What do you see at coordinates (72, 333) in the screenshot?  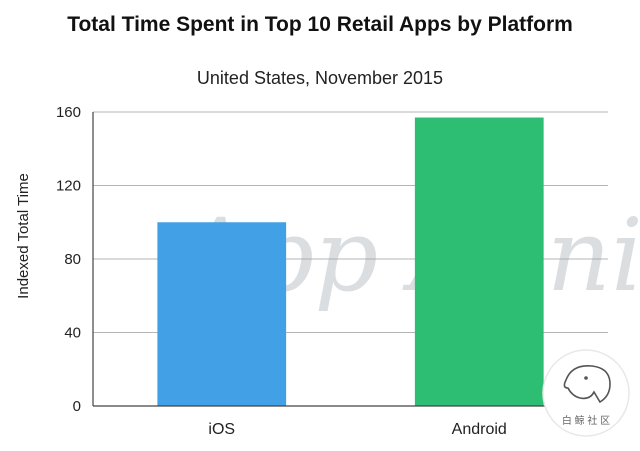 I see `y-tick-label: 40` at bounding box center [72, 333].